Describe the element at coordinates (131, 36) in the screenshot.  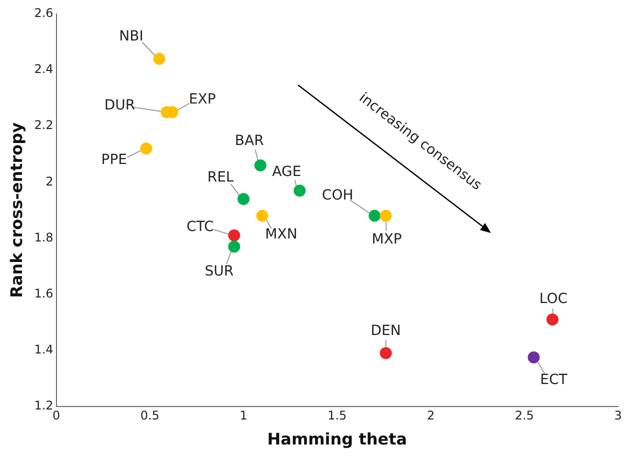
I see `annotation: NBI` at that location.